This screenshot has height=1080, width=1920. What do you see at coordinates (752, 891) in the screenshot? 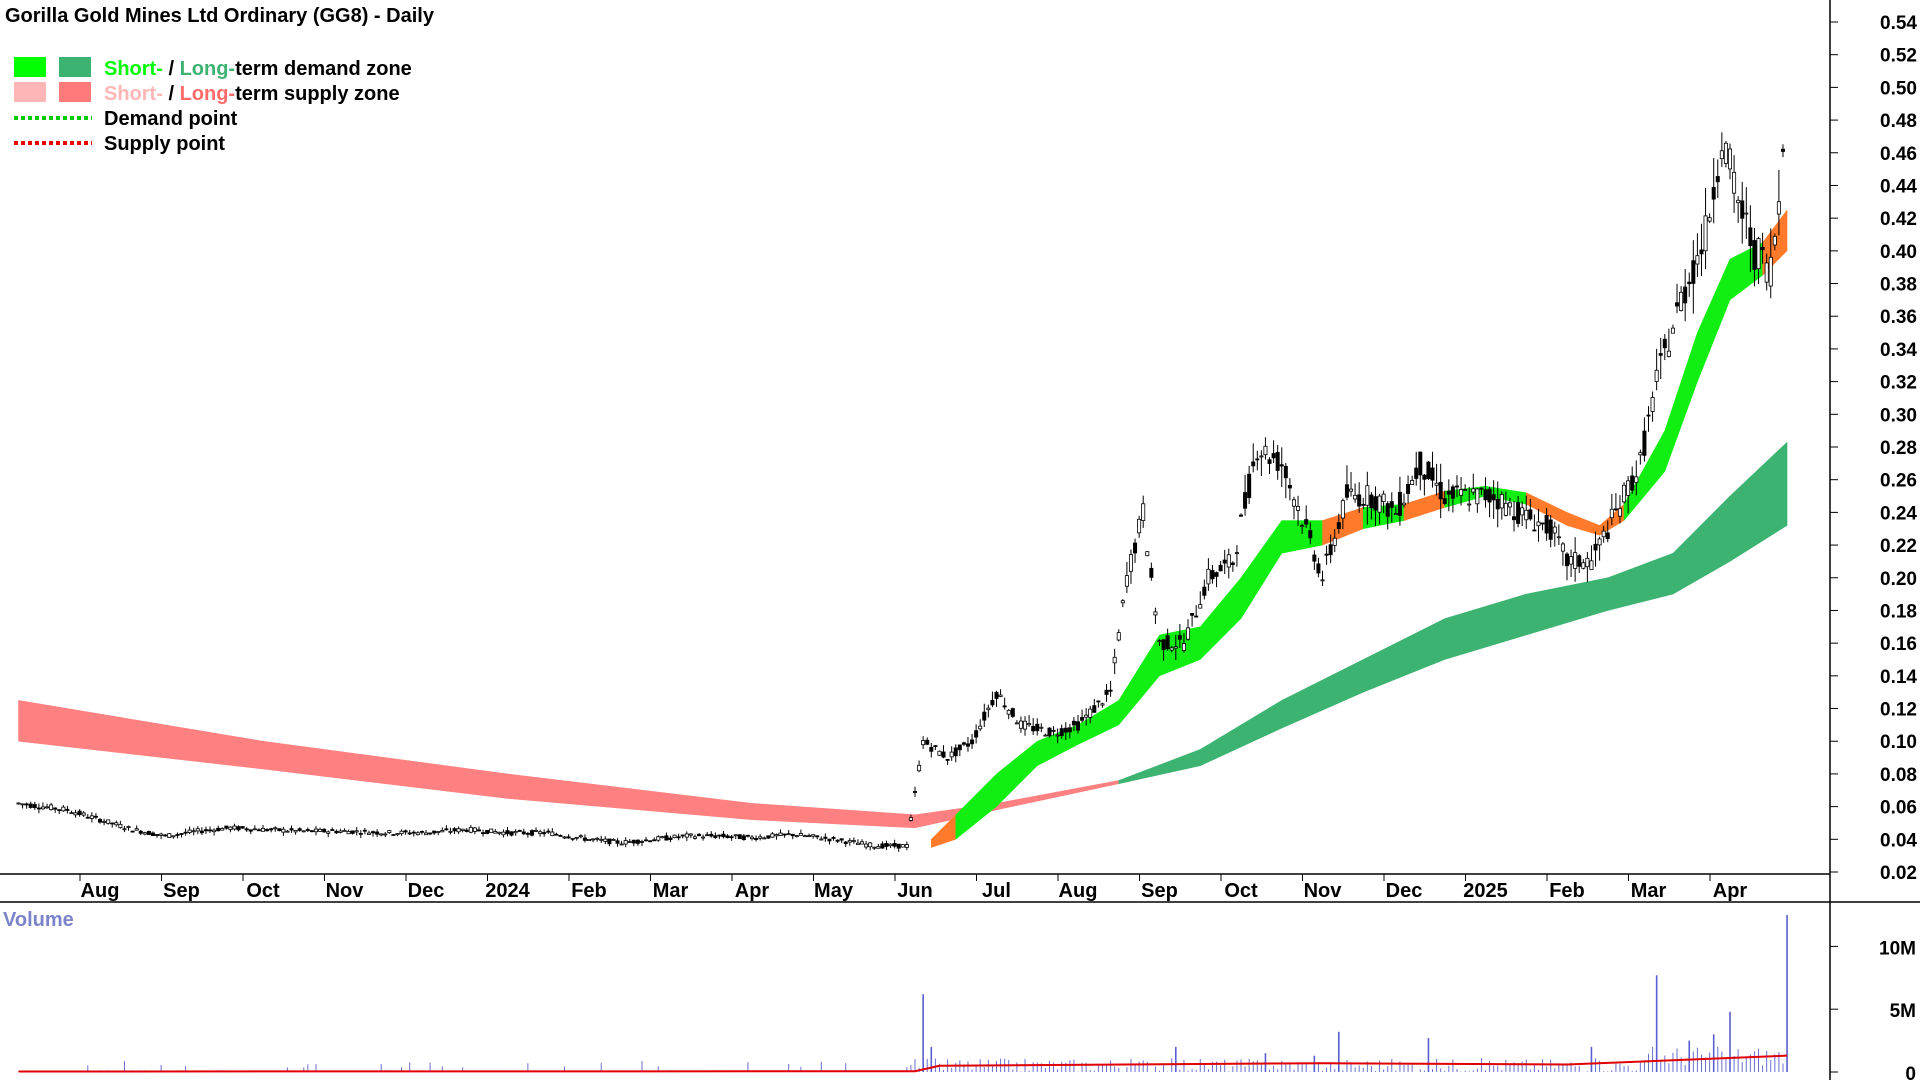
I see `time-tick-label: Apr` at bounding box center [752, 891].